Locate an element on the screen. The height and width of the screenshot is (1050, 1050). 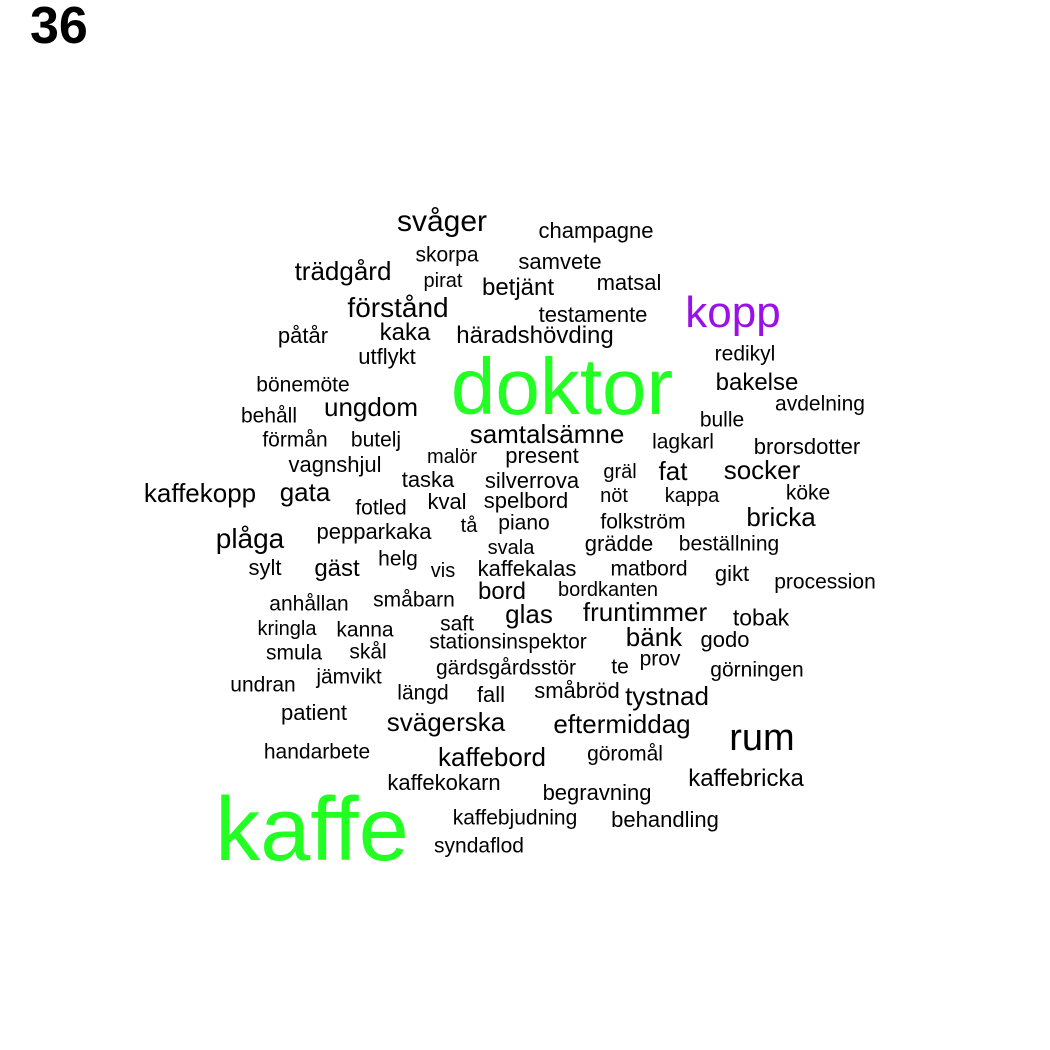
word-undran: undran is located at coordinates (263, 685).